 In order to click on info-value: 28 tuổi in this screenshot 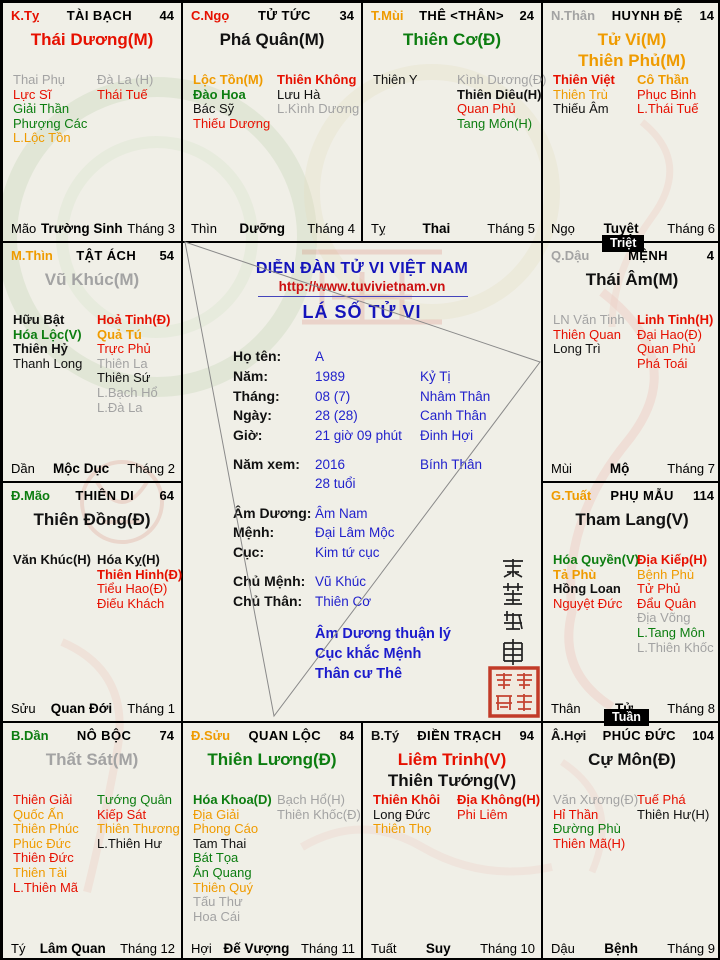, I will do `click(335, 483)`.